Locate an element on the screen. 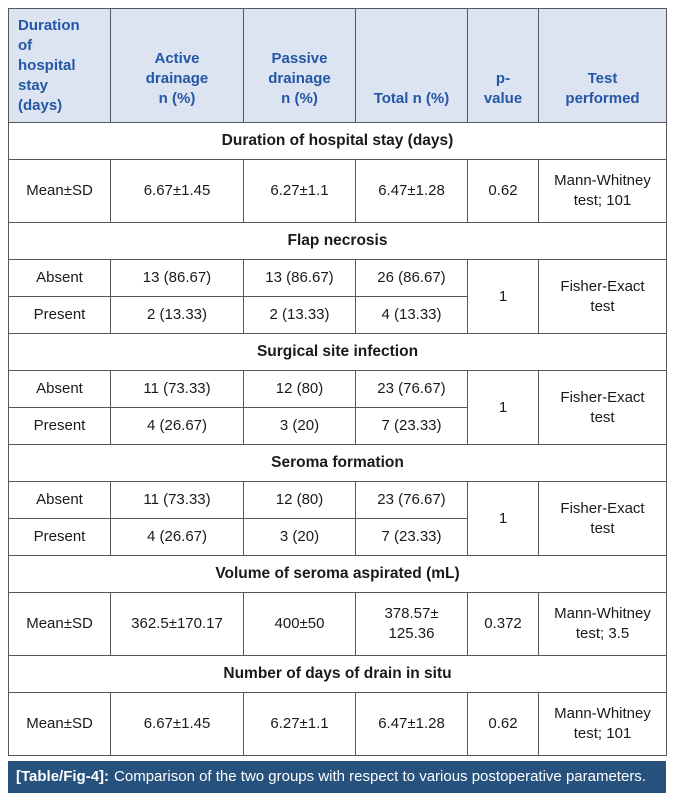 The width and height of the screenshot is (674, 801). active-value-cell: 2 (13.33) is located at coordinates (177, 315).